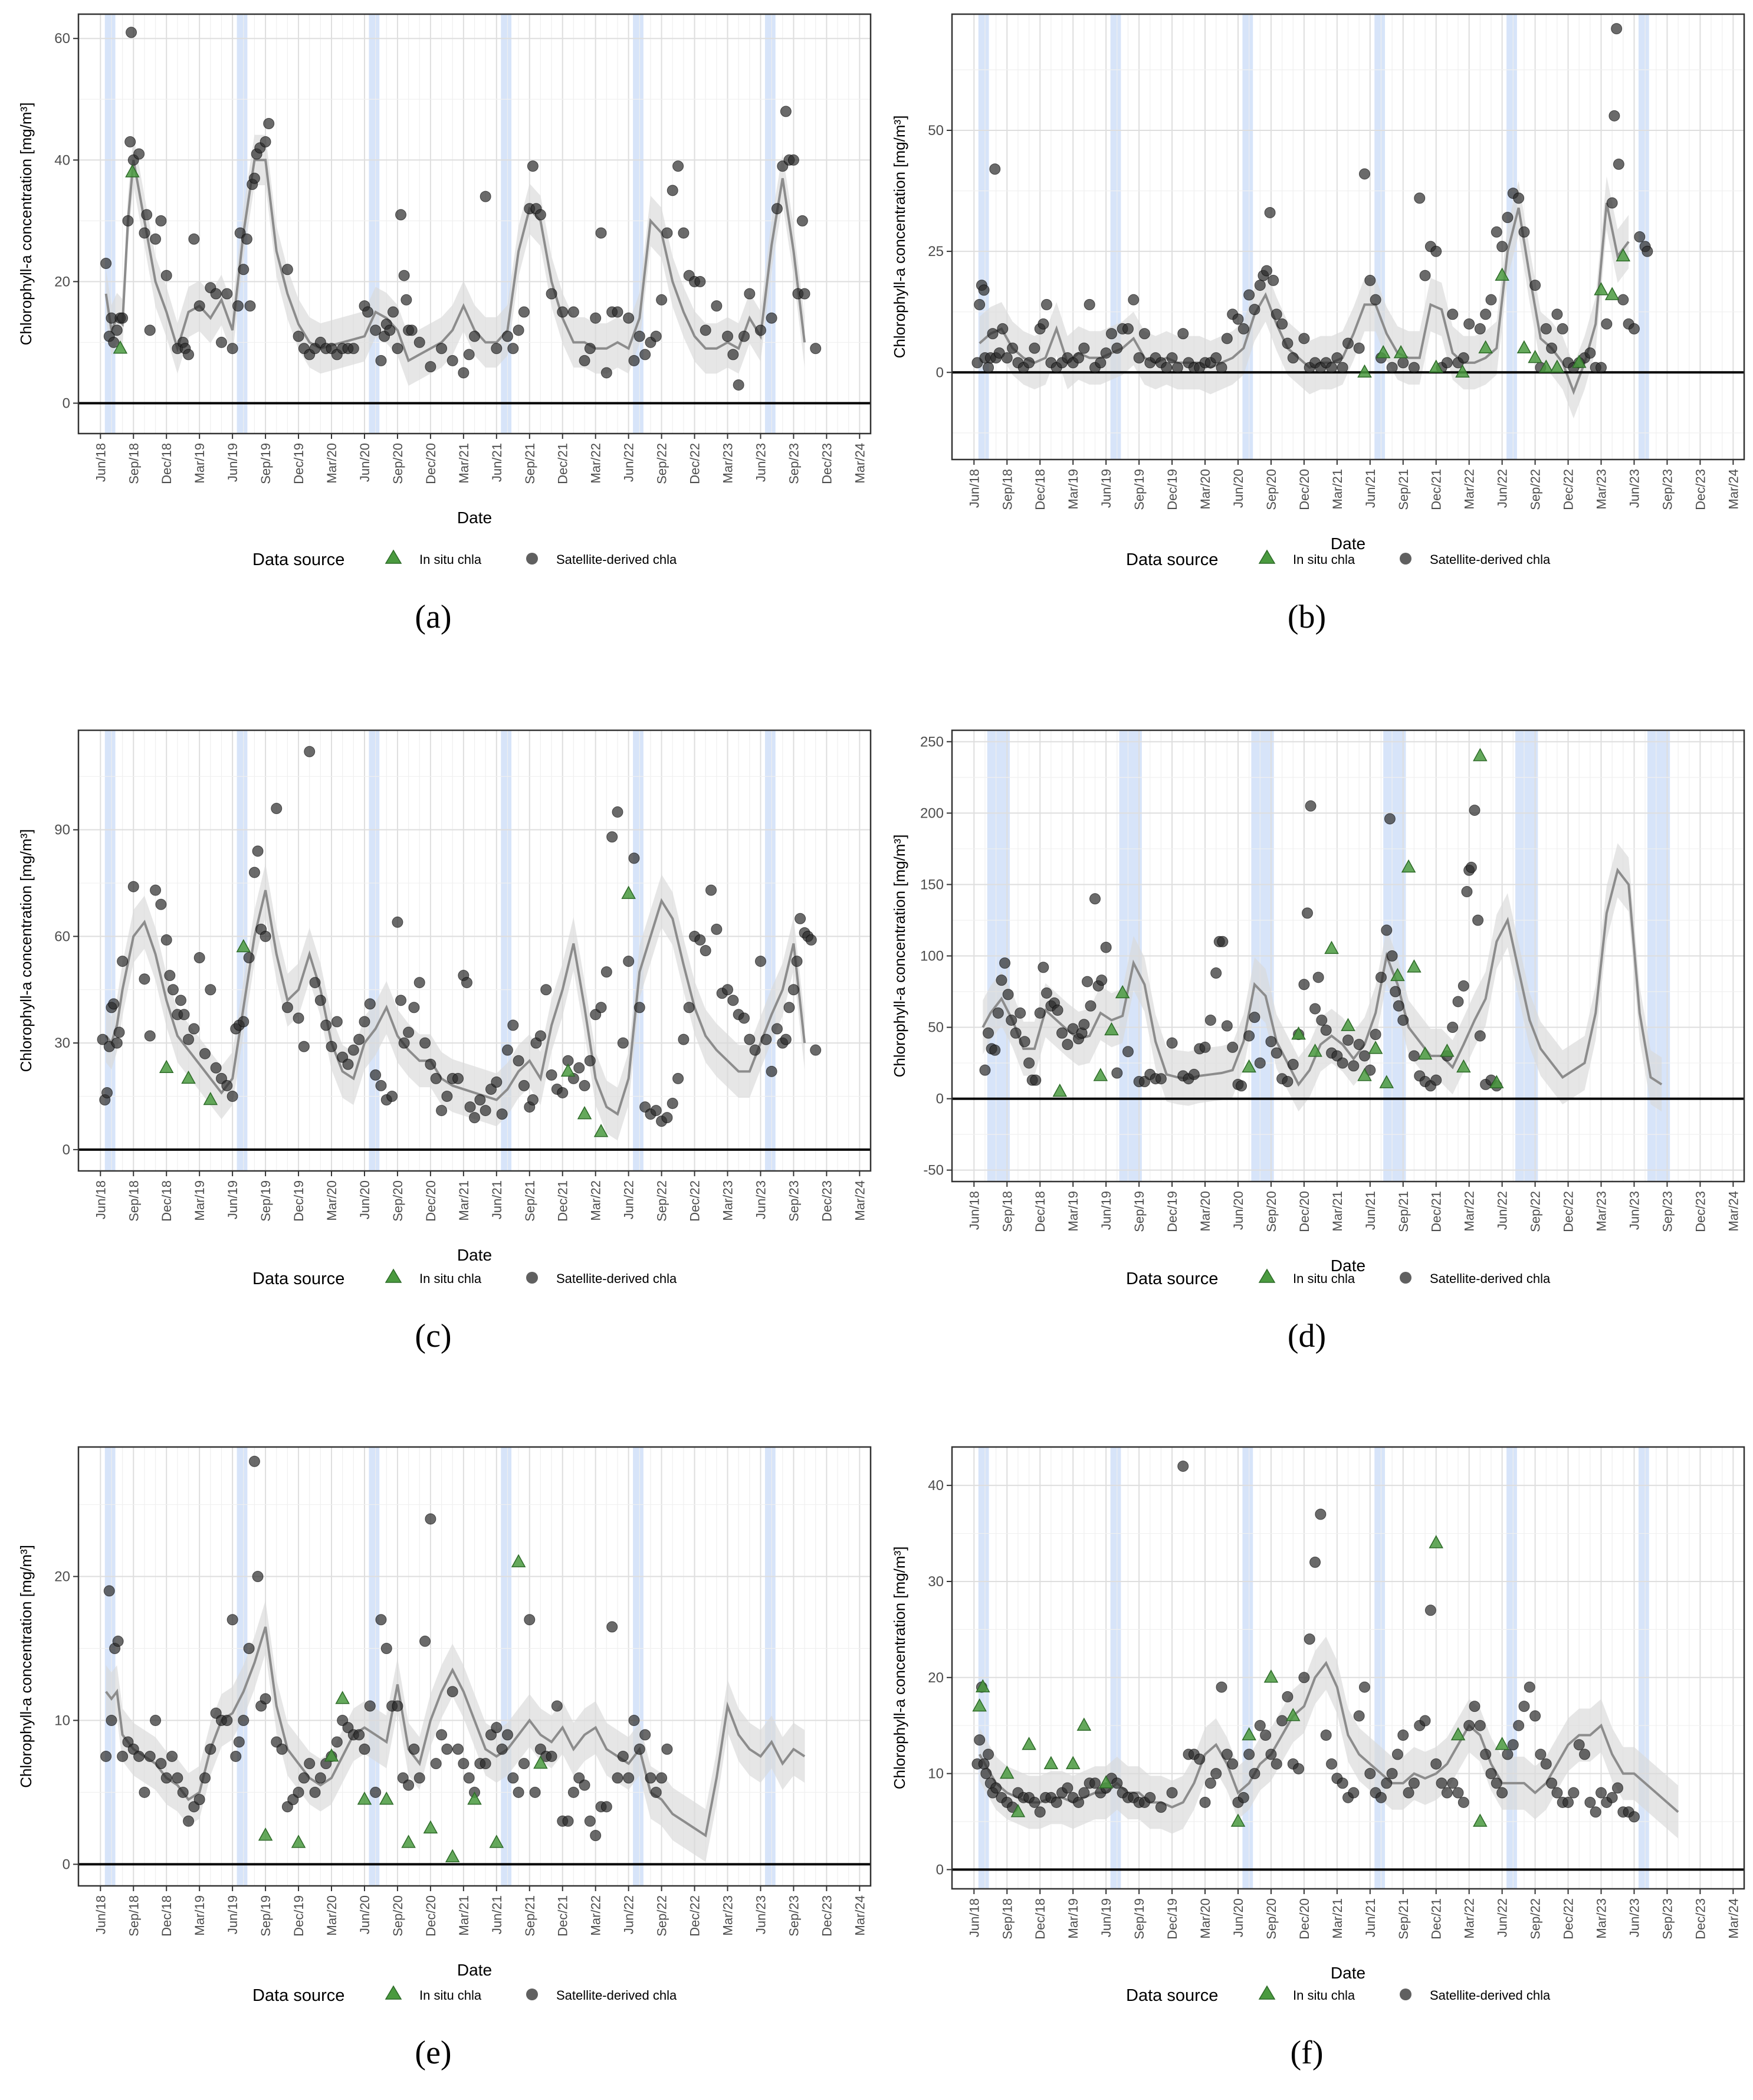 Image resolution: width=1753 pixels, height=2100 pixels. I want to click on x-tick-label: Mar/24, so click(859, 1915).